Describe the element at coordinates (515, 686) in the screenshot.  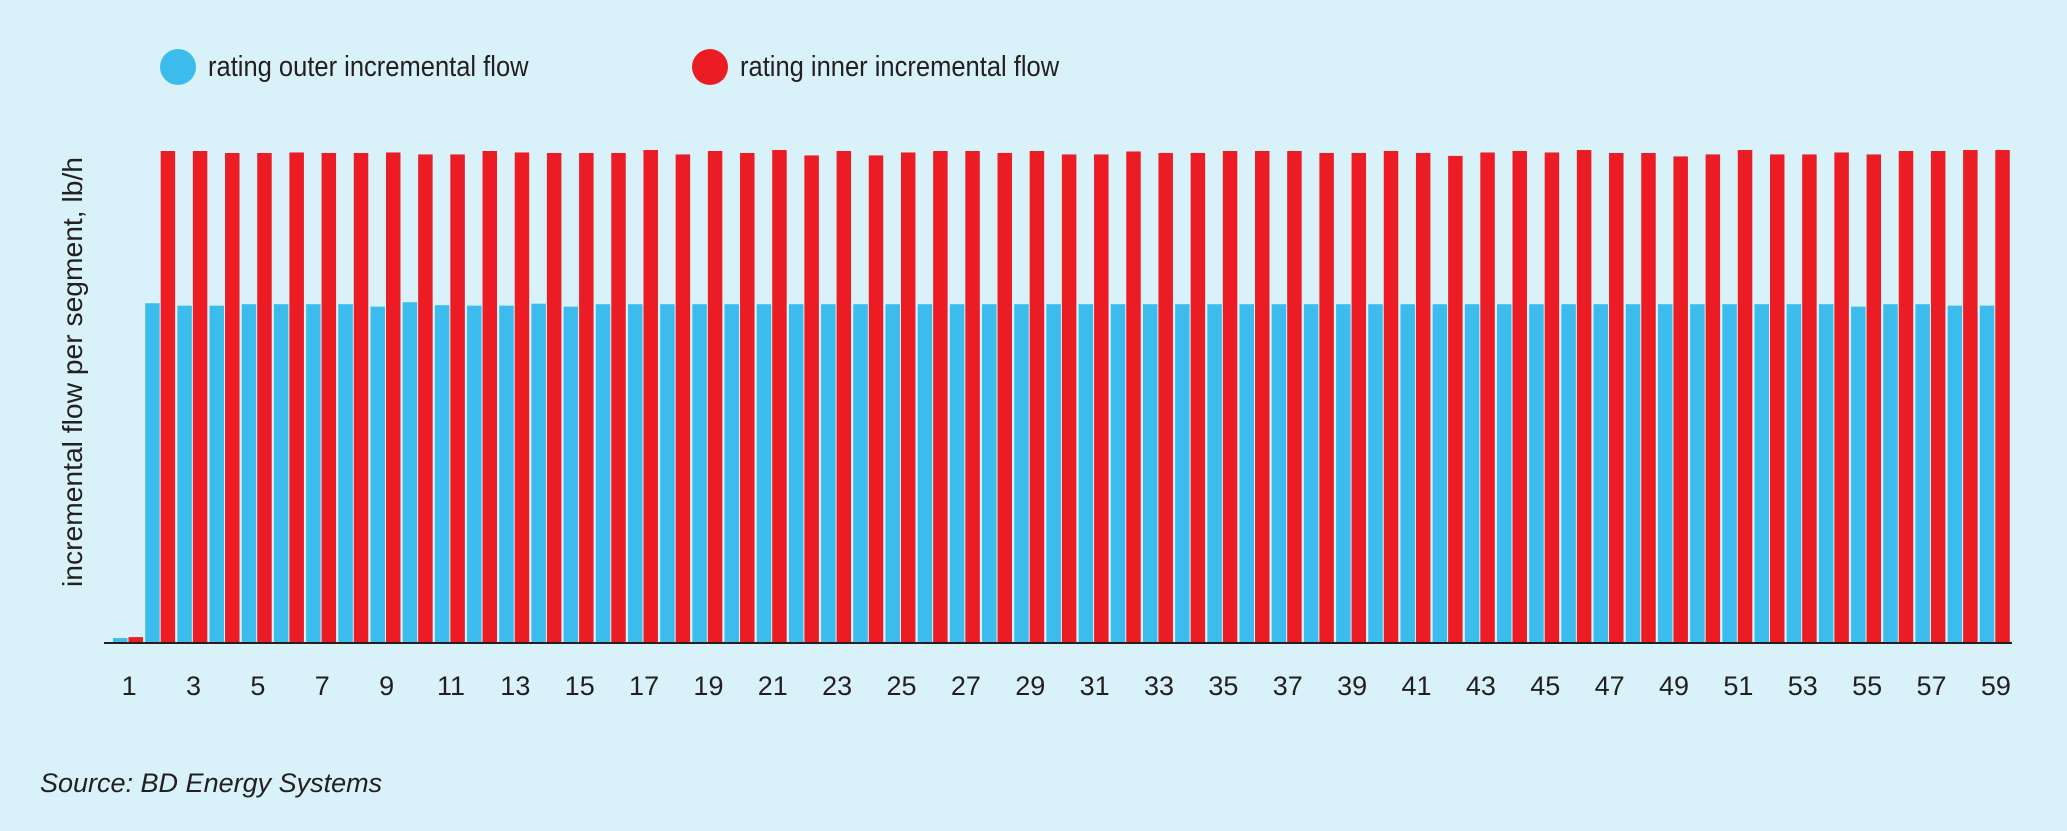
I see `x-tick-label-13: 13` at that location.